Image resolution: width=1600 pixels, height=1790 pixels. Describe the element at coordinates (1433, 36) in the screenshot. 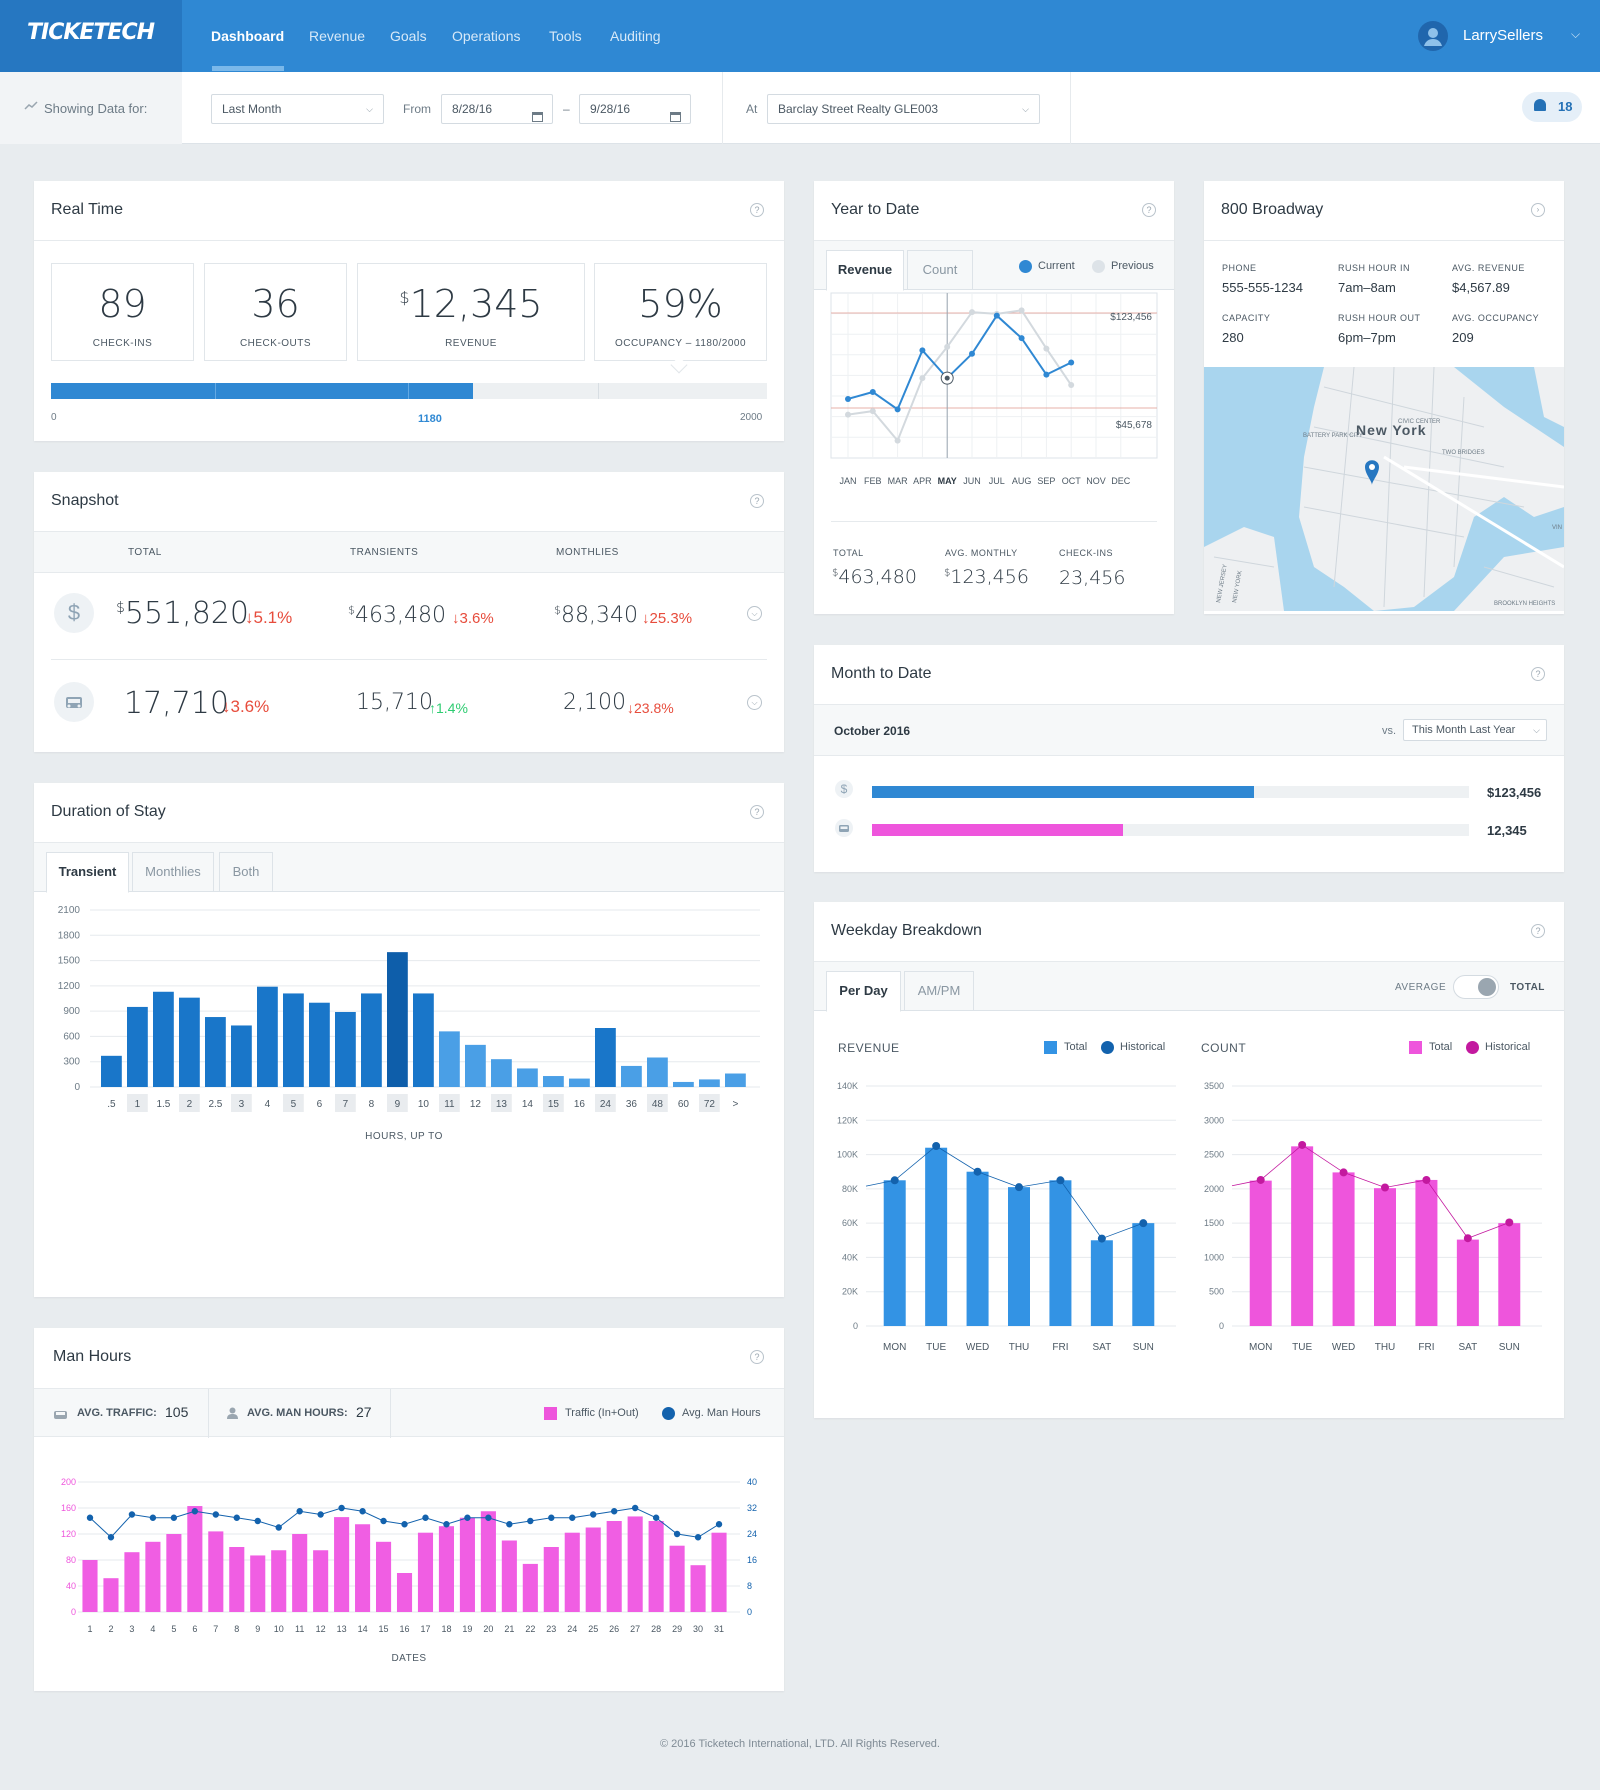

I see `user-avatar-icon` at that location.